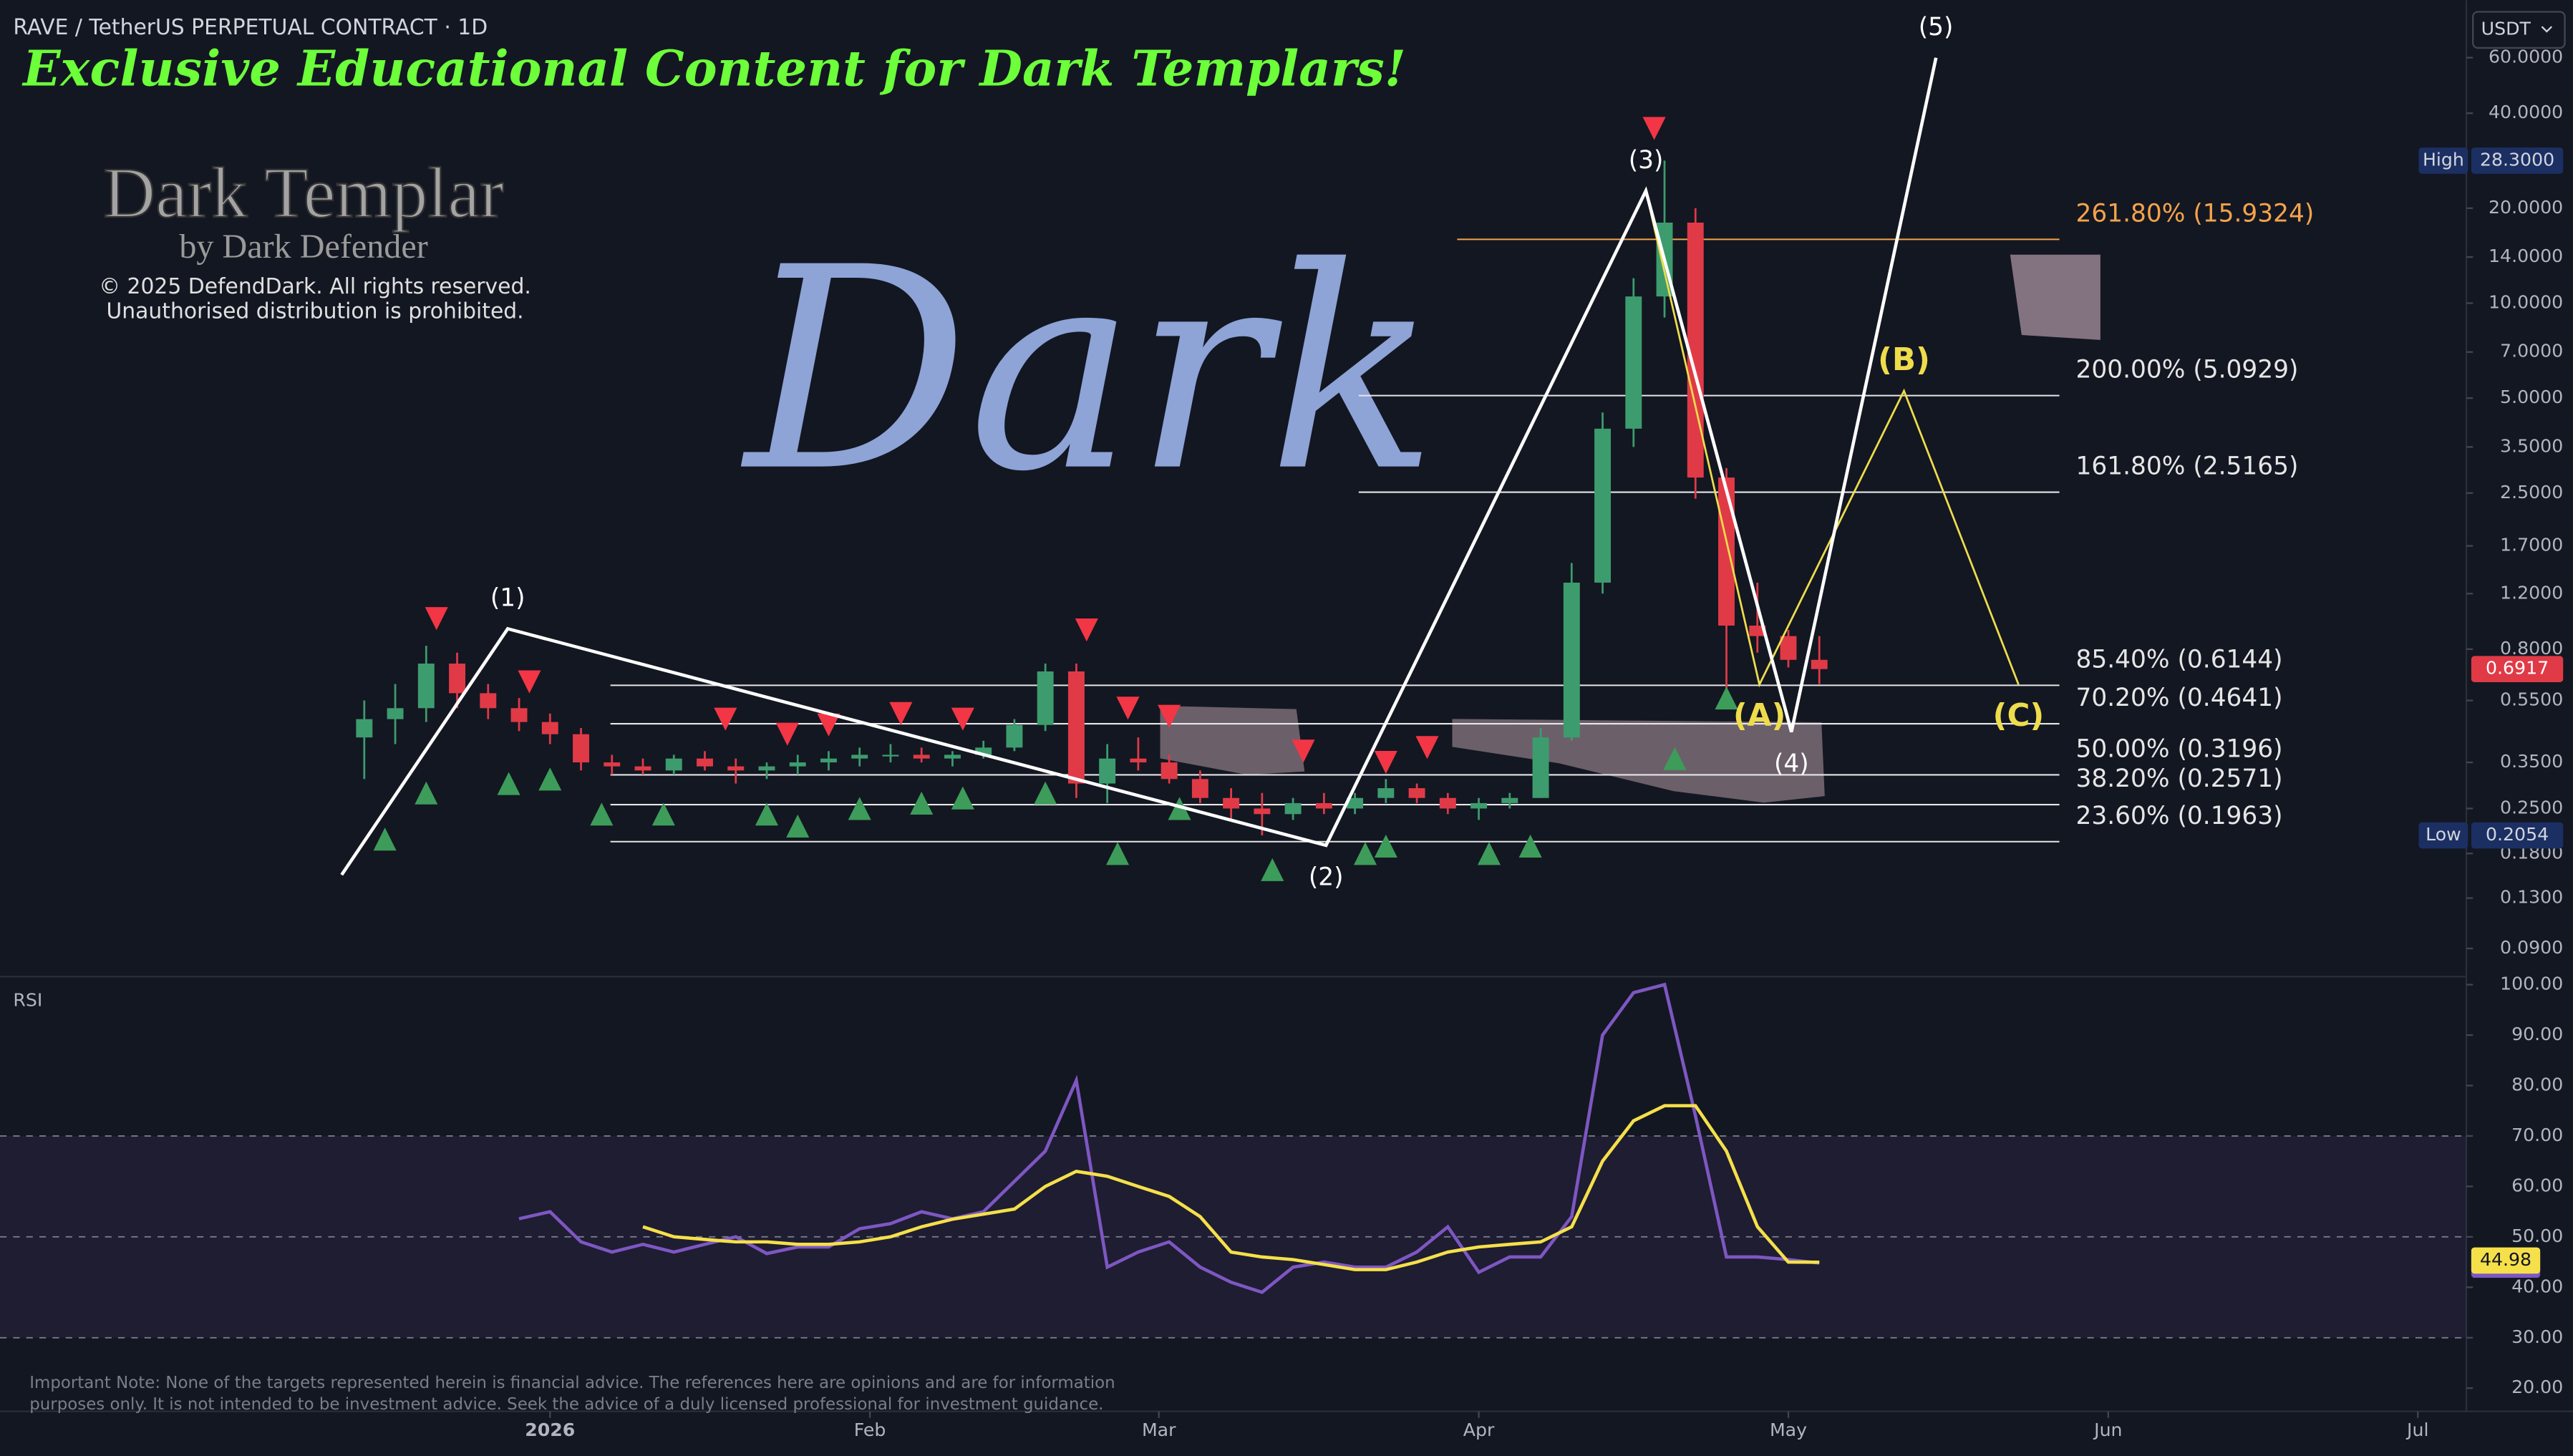 Image resolution: width=2573 pixels, height=1456 pixels. What do you see at coordinates (2531, 351) in the screenshot?
I see `y-tick-label: 7.0000` at bounding box center [2531, 351].